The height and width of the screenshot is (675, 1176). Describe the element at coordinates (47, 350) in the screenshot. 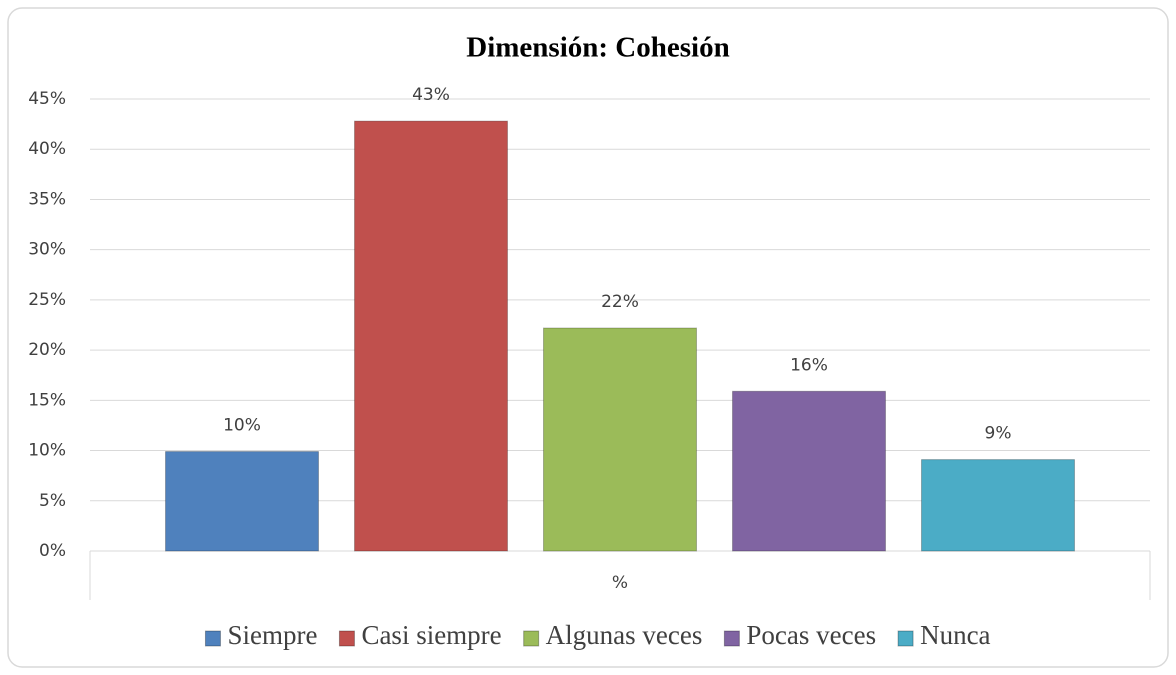

I see `y-tick-label: 20%` at that location.